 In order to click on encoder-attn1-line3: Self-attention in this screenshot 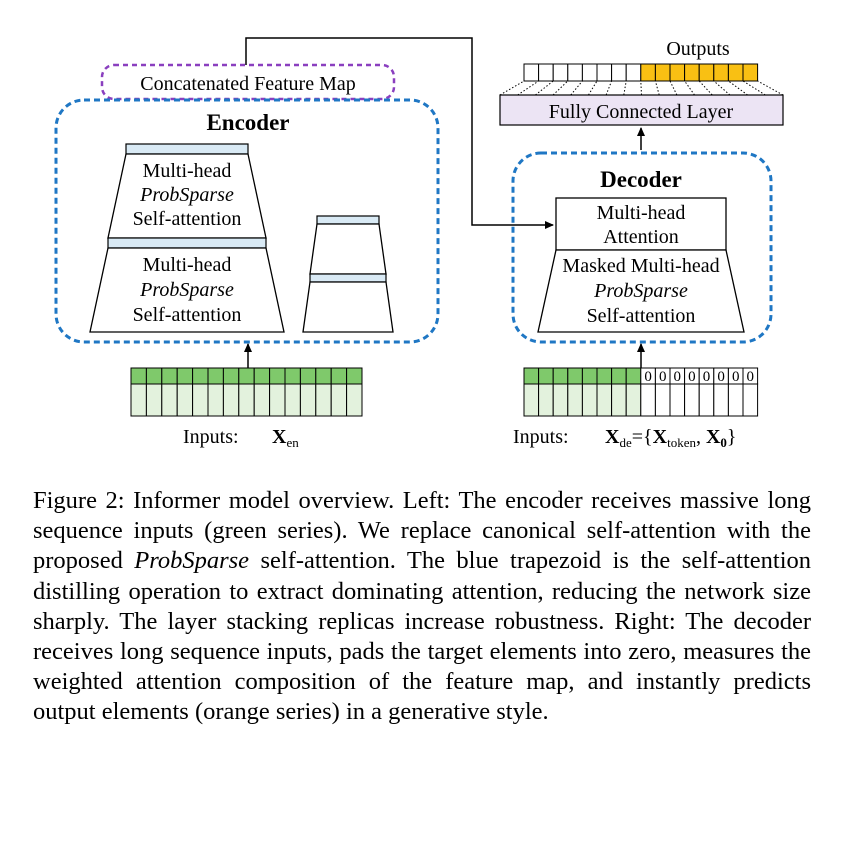, I will do `click(187, 219)`.